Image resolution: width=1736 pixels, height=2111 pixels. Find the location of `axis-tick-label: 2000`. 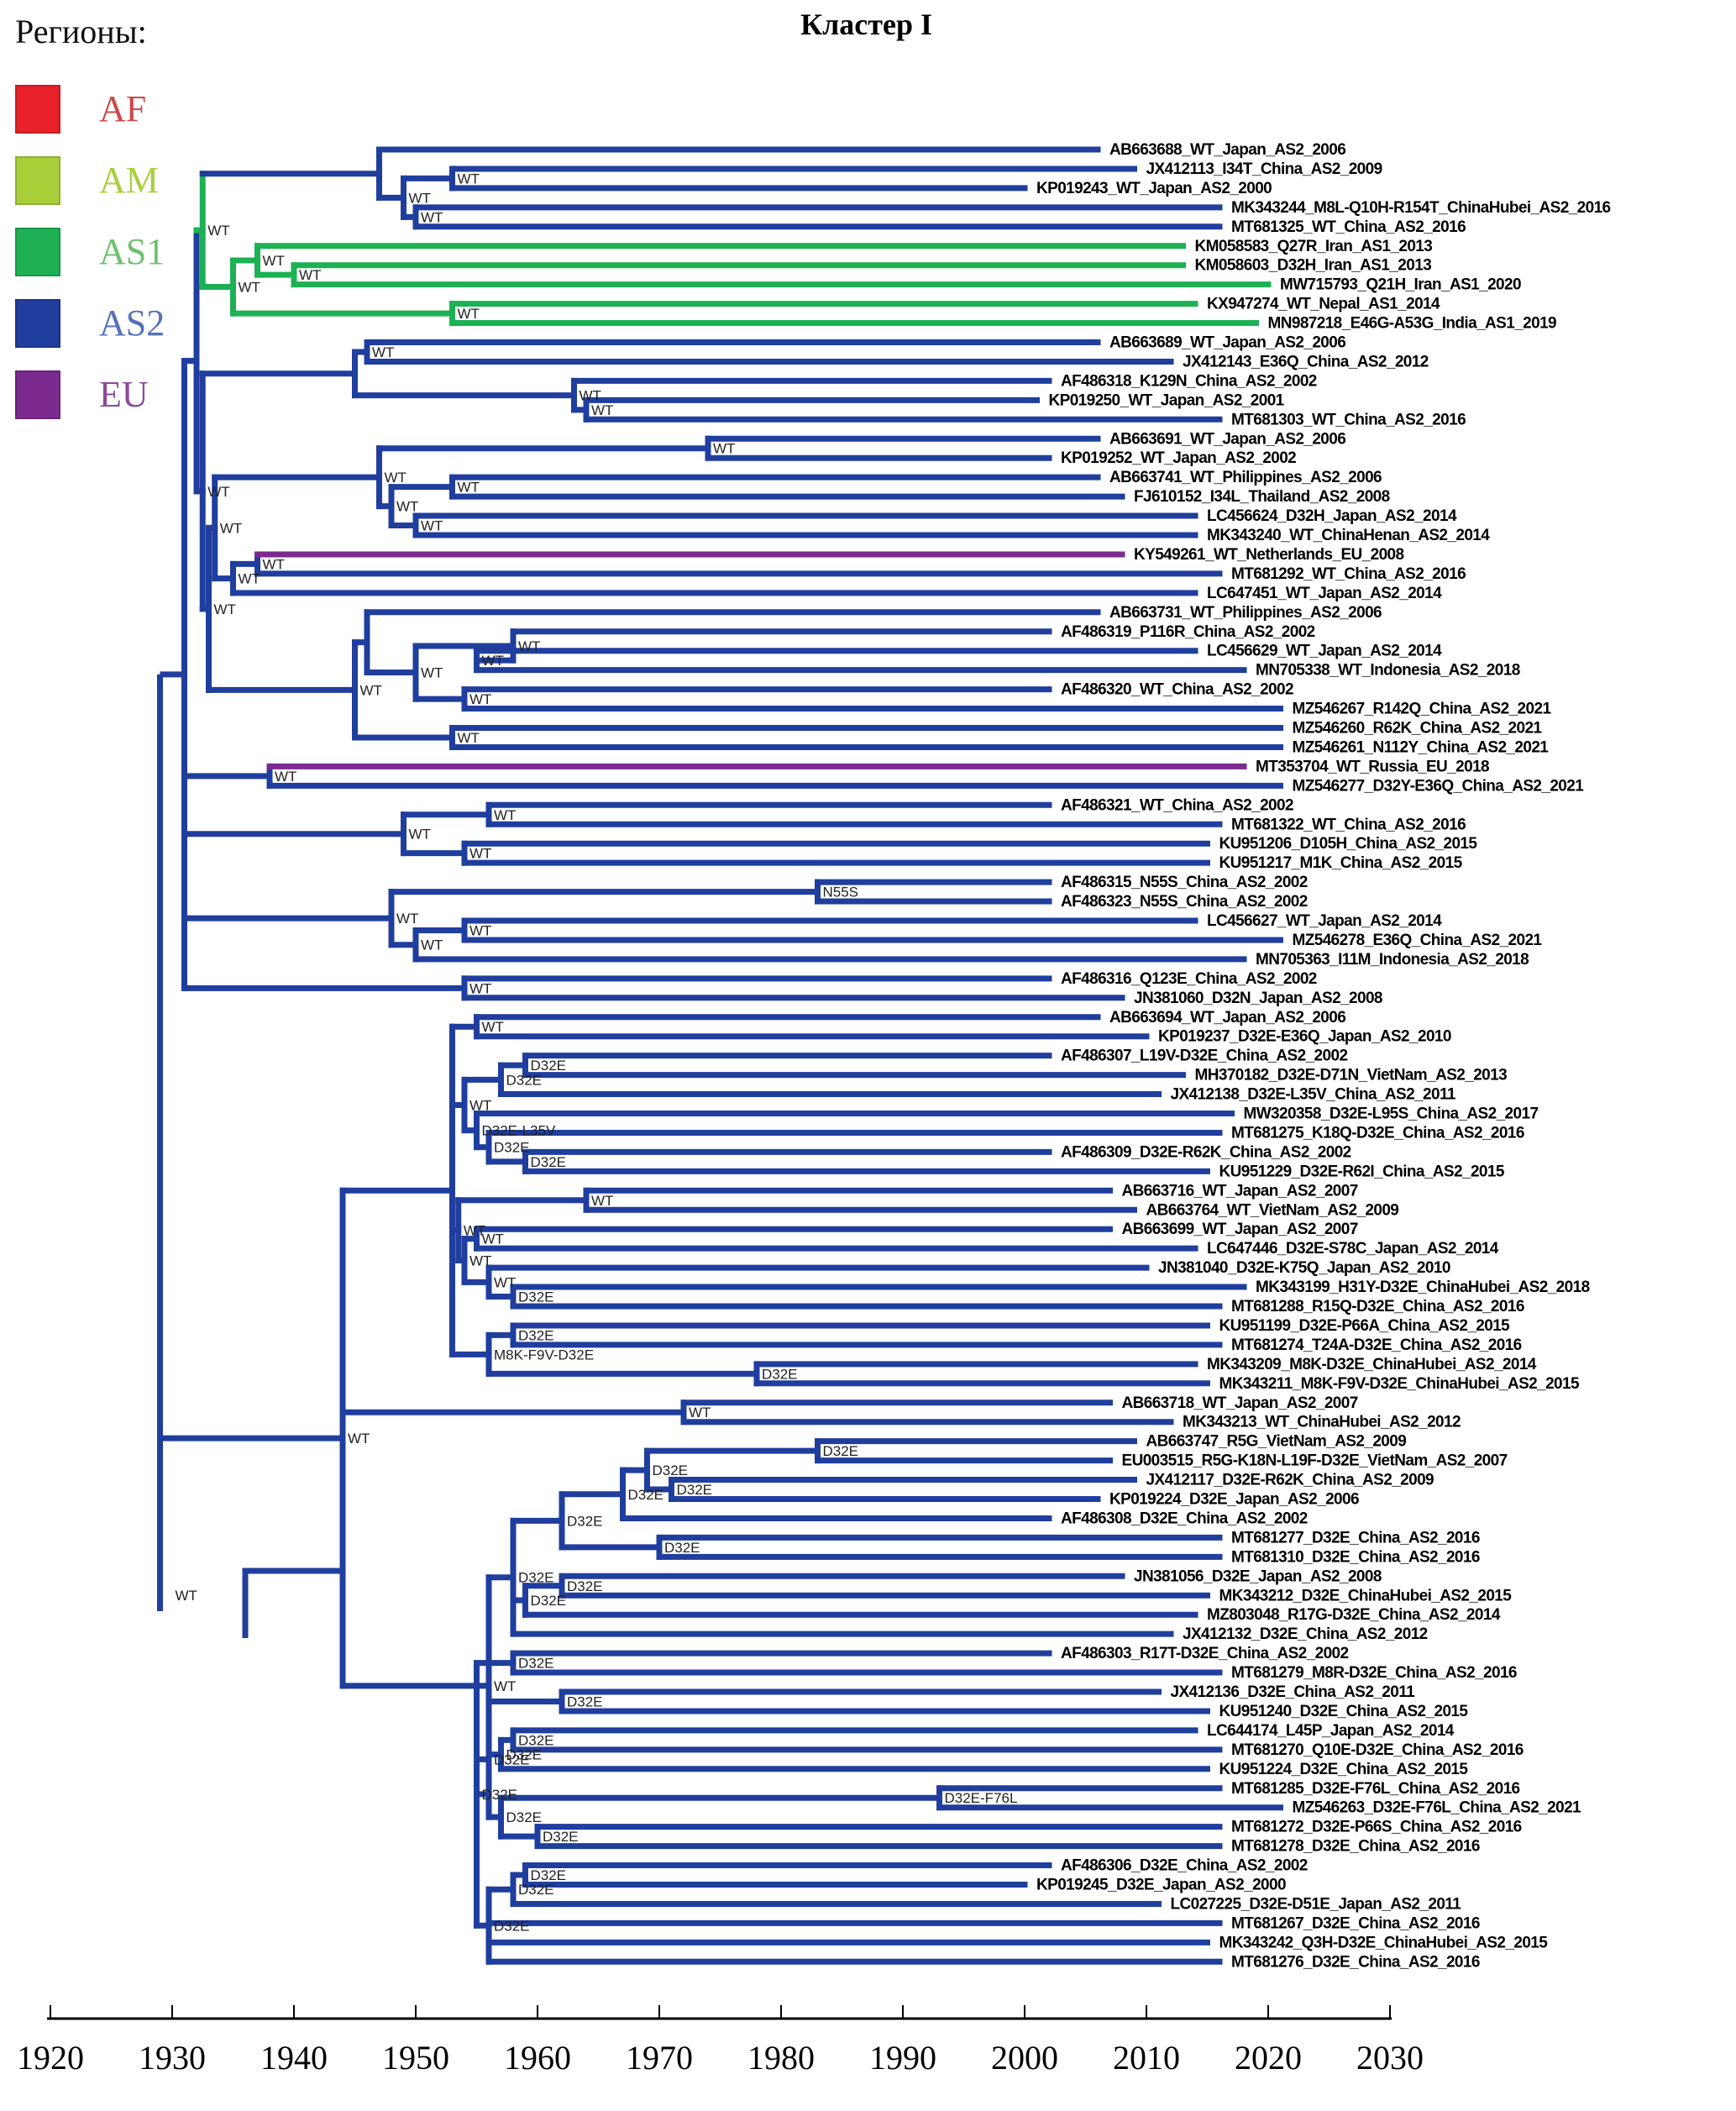

axis-tick-label: 2000 is located at coordinates (1024, 2058).